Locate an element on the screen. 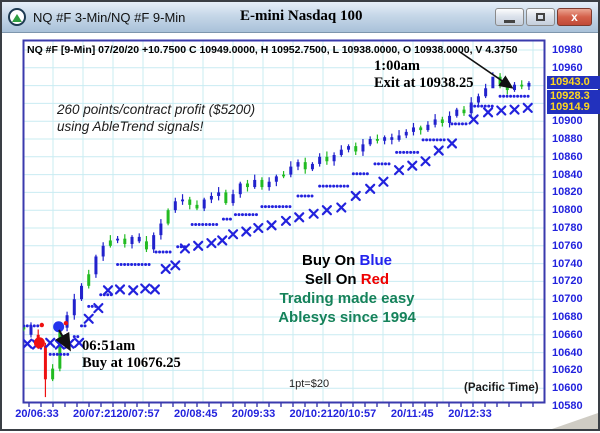 Image resolution: width=600 pixels, height=433 pixels. maximize-icon is located at coordinates (540, 17).